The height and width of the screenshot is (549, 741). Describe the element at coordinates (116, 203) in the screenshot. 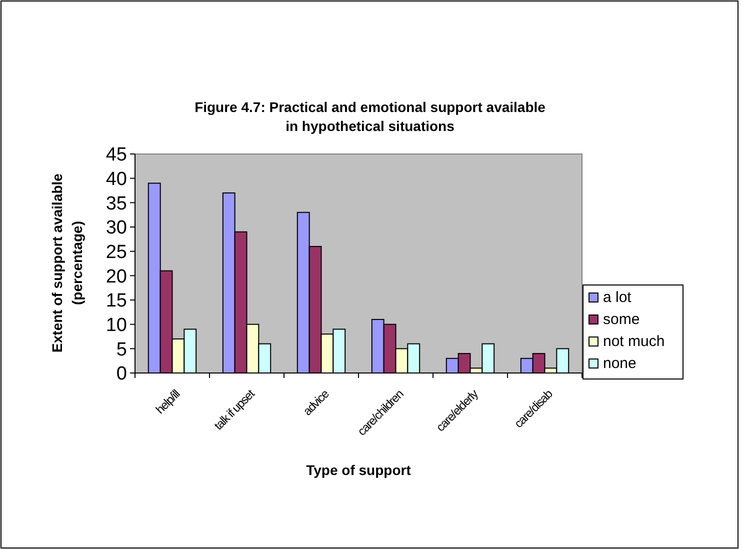

I see `y-tick-label: 35` at that location.